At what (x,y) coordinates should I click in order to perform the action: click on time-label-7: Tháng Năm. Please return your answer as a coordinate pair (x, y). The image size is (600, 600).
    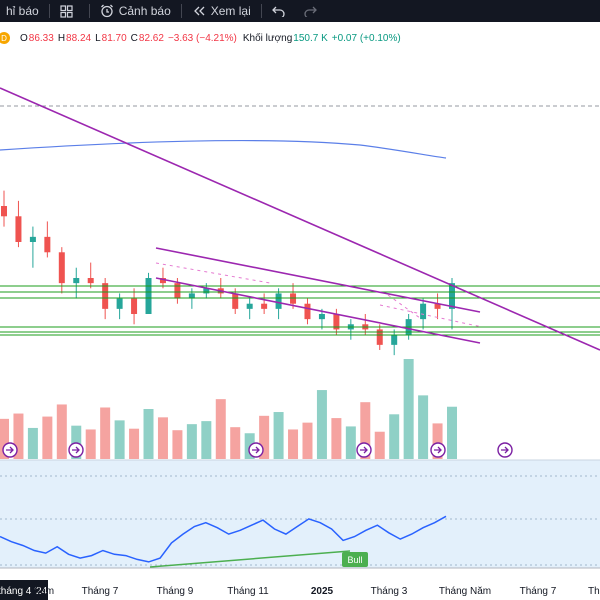
    Looking at the image, I should click on (465, 591).